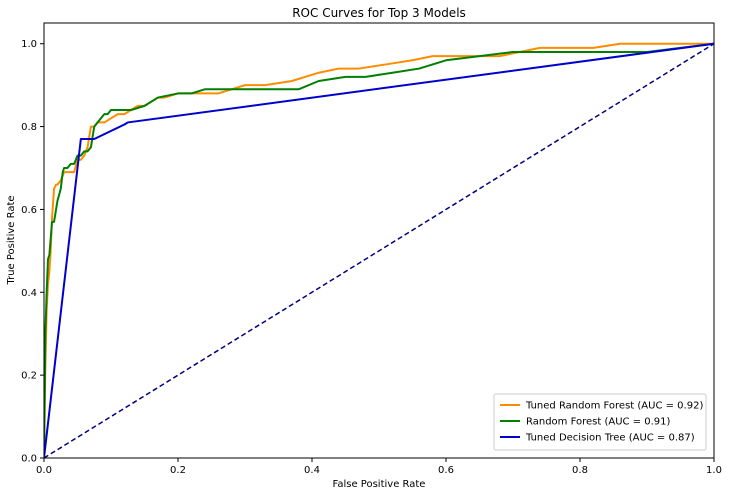 This screenshot has width=729, height=496. Describe the element at coordinates (446, 470) in the screenshot. I see `x-tick-label: 0.6` at that location.